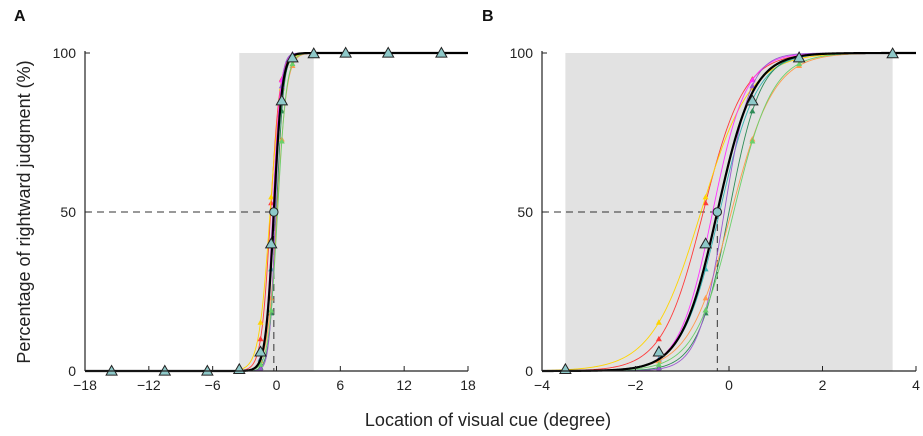 The height and width of the screenshot is (436, 923). Describe the element at coordinates (65, 53) in the screenshot. I see `y-tick-label-a-3: 100` at that location.